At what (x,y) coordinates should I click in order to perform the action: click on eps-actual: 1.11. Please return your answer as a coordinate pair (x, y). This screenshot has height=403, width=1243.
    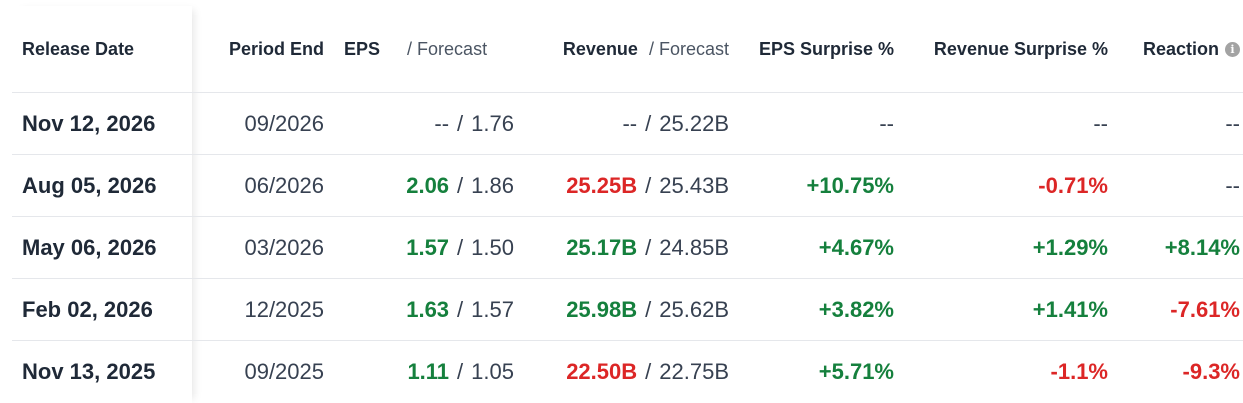
    Looking at the image, I should click on (428, 371).